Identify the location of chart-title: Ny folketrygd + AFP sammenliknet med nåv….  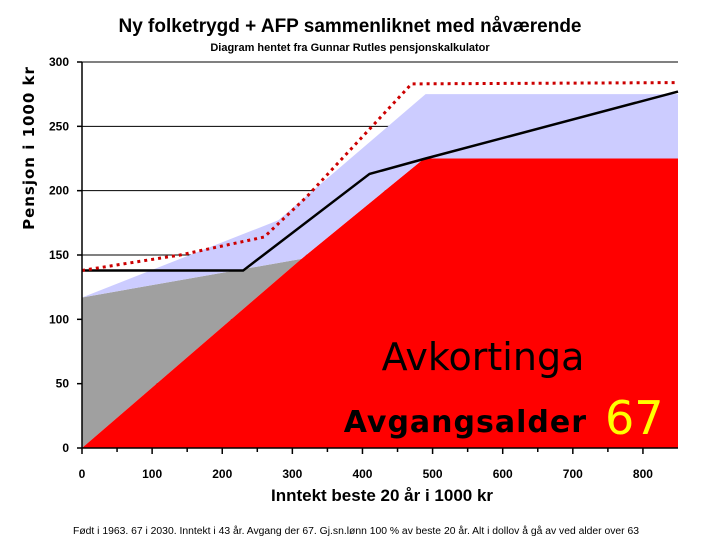
(349, 26).